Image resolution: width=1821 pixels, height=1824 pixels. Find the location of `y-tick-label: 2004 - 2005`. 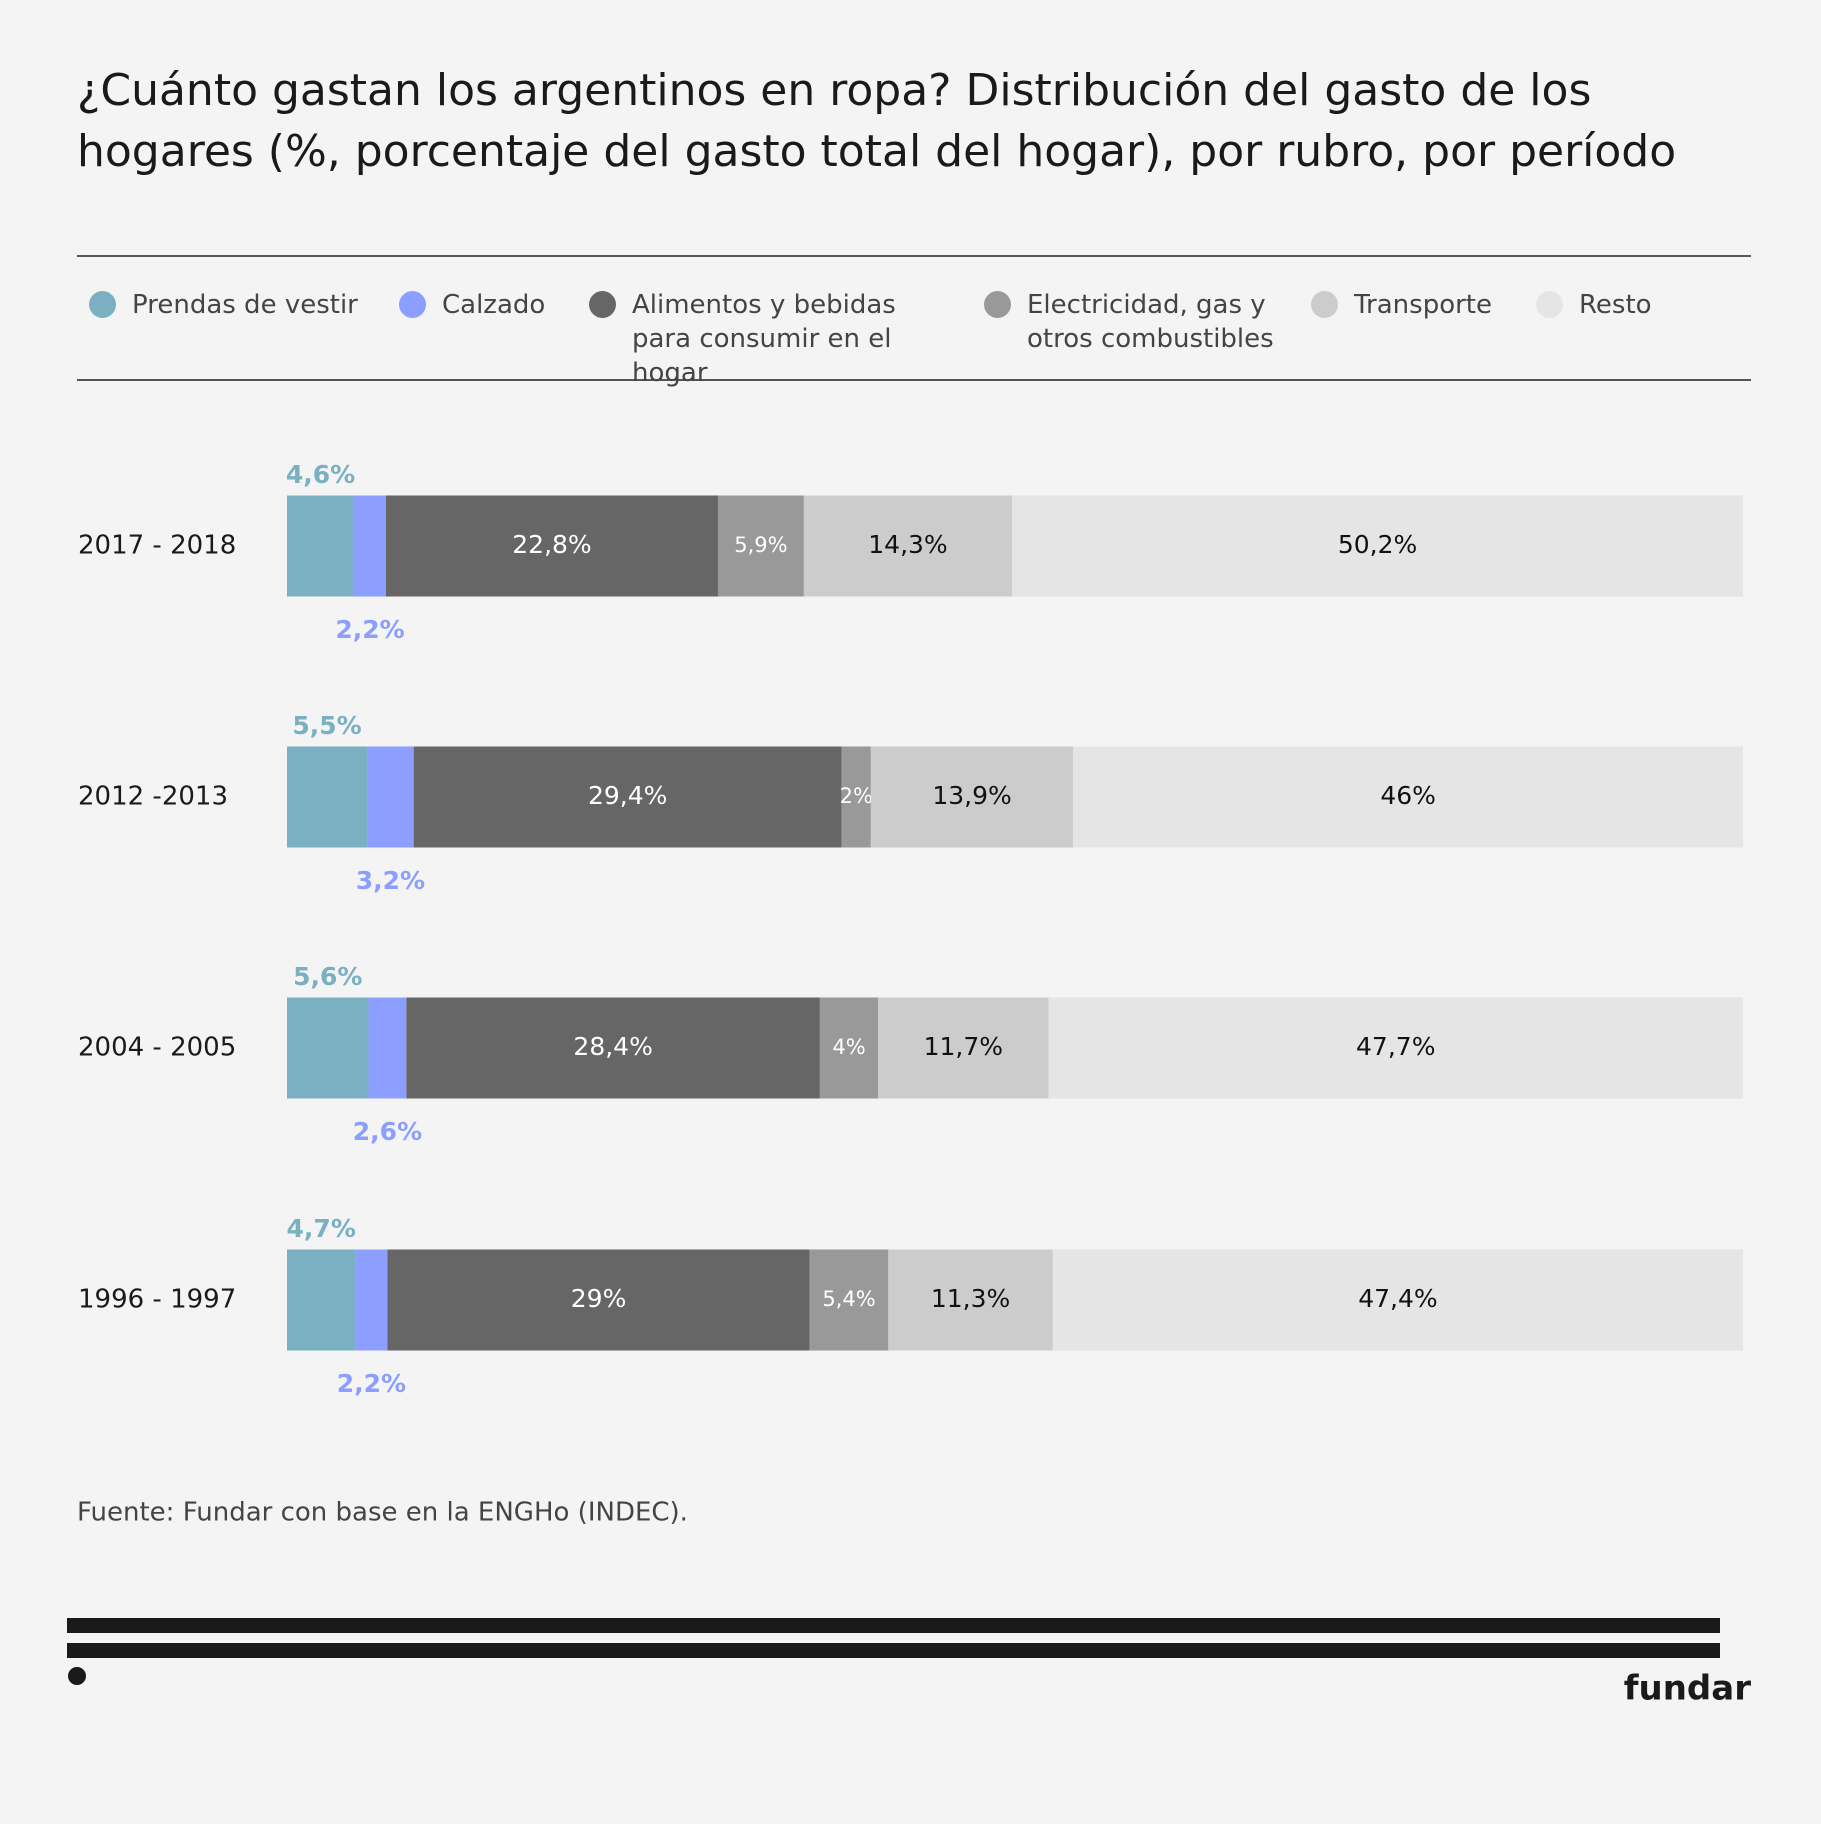

y-tick-label: 2004 - 2005 is located at coordinates (157, 1048).